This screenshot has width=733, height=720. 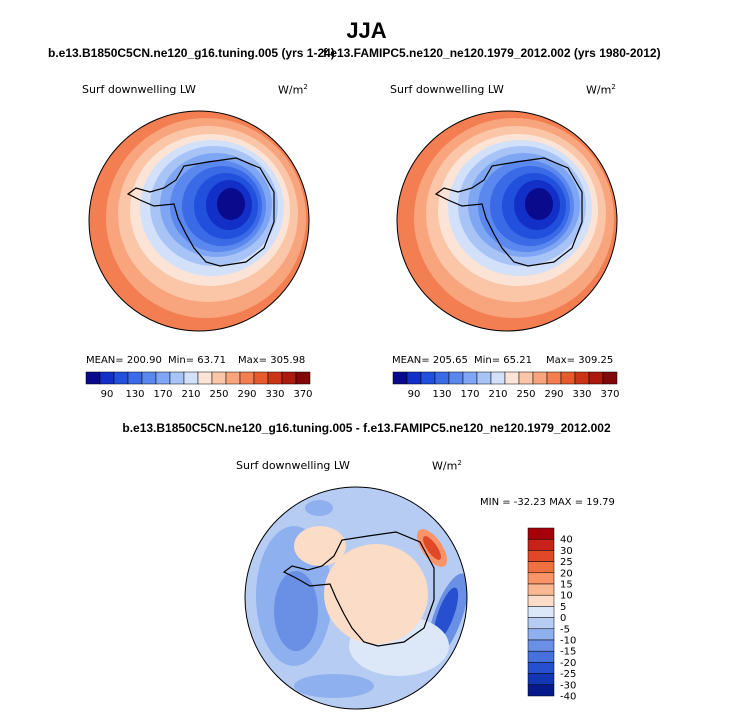 I want to click on colorbar-tick-label: -30, so click(x=568, y=685).